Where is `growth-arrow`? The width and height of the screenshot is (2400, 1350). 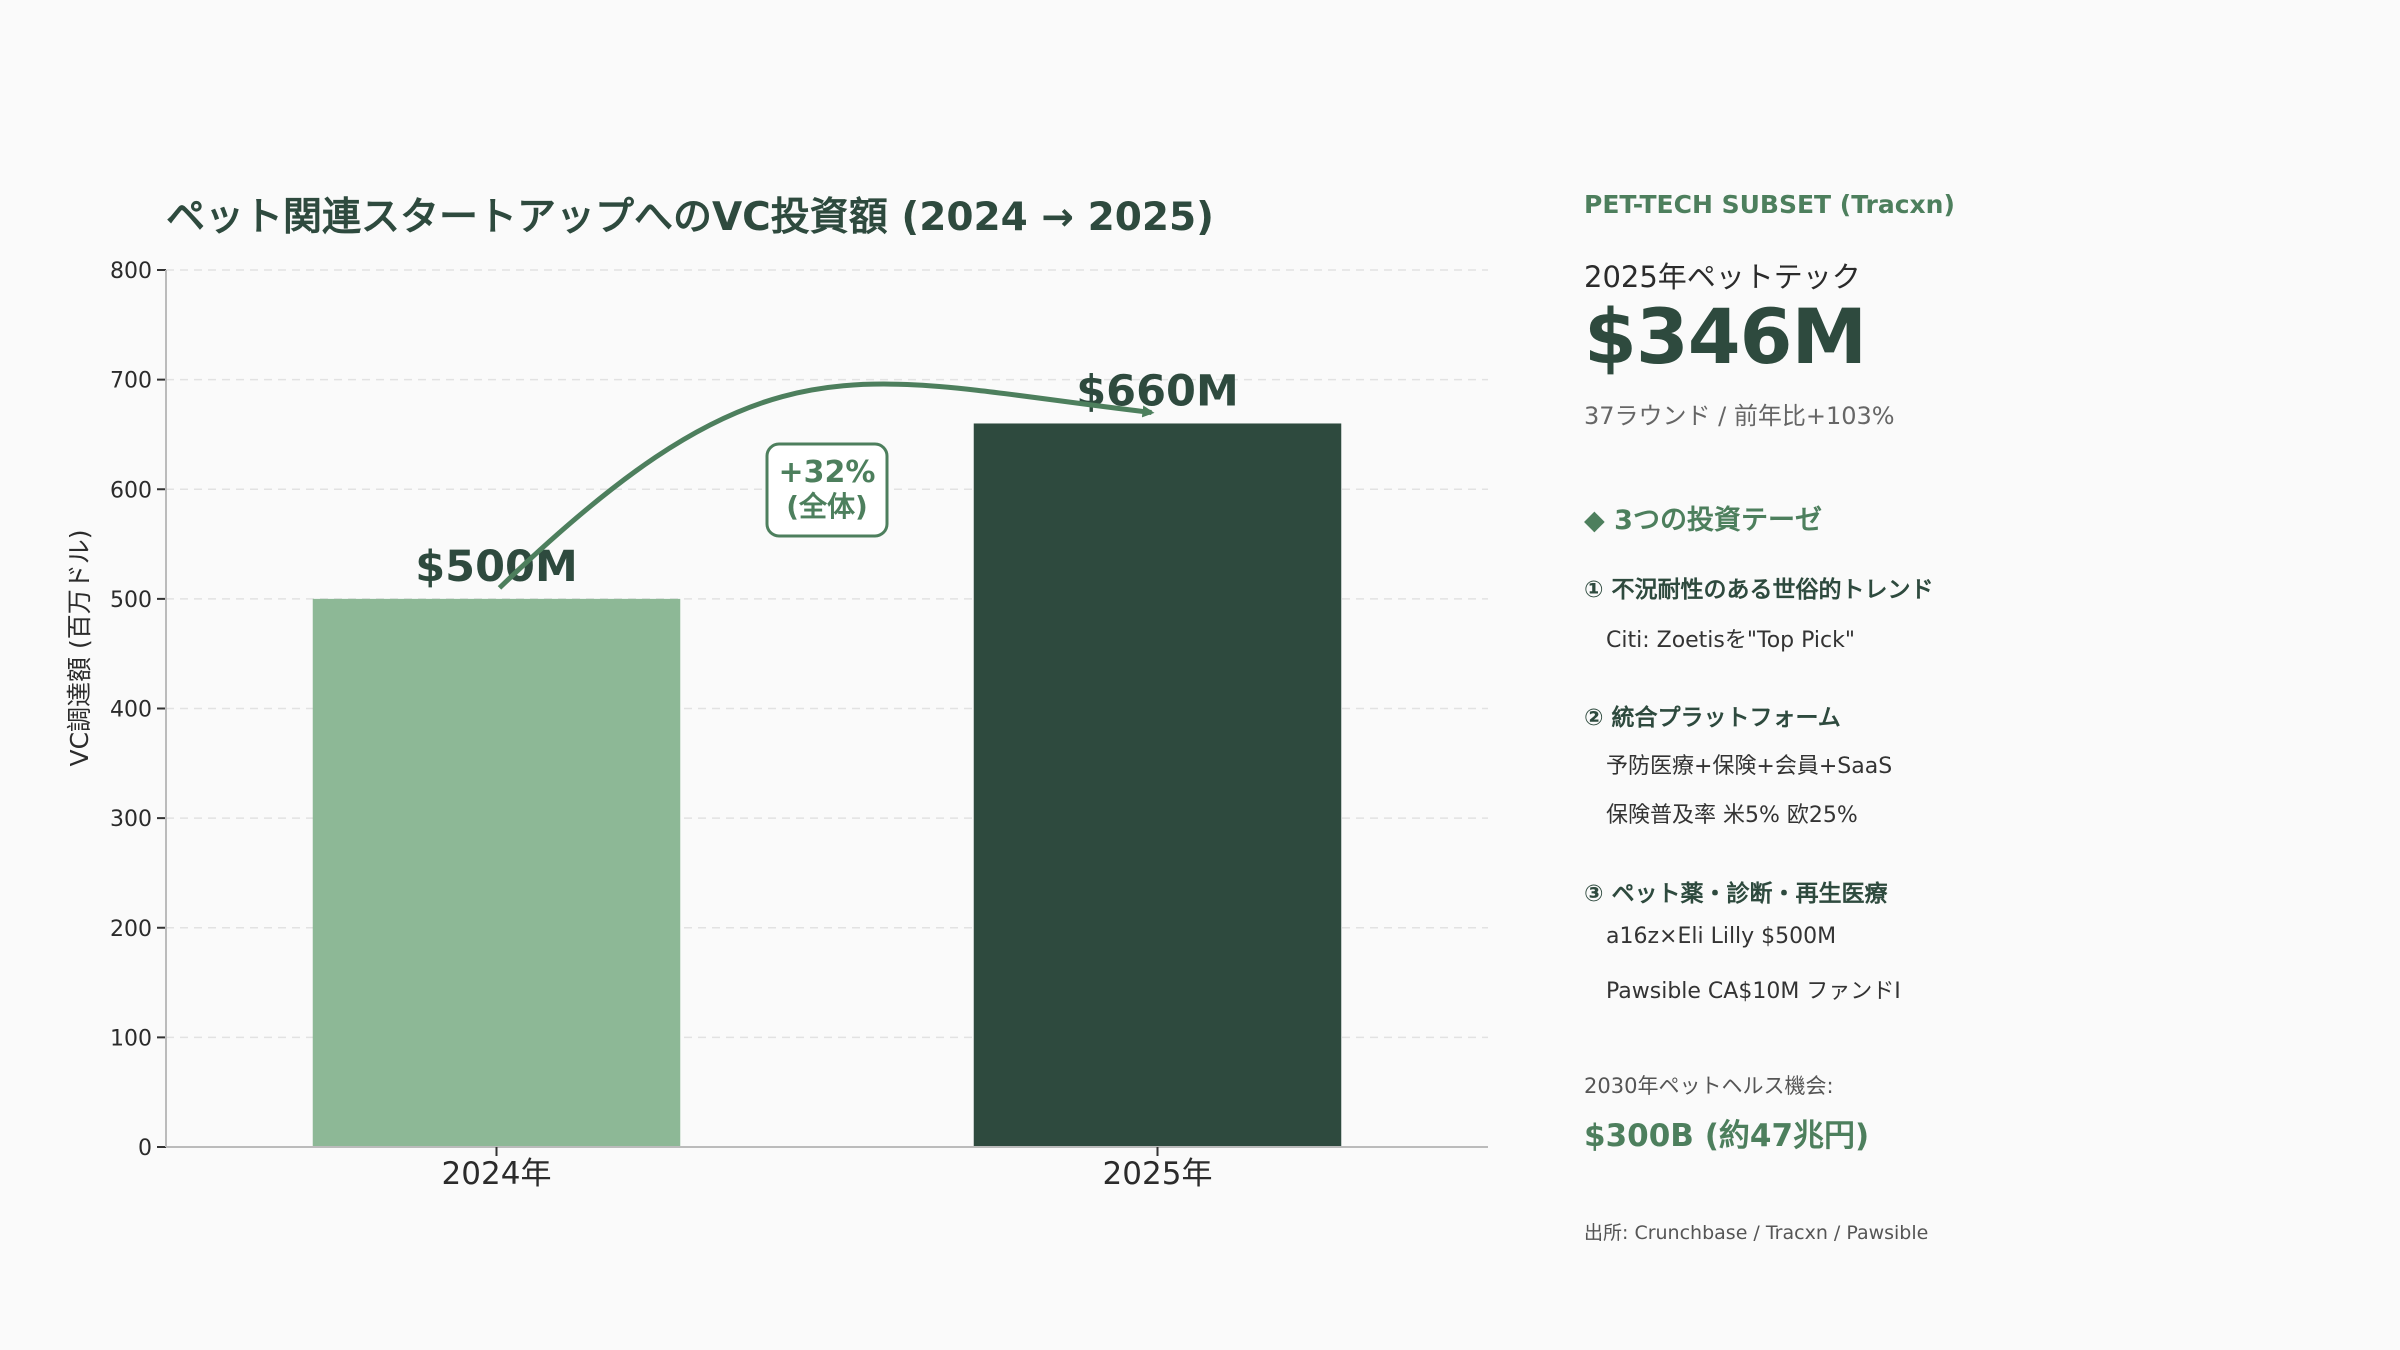
growth-arrow is located at coordinates (826, 485).